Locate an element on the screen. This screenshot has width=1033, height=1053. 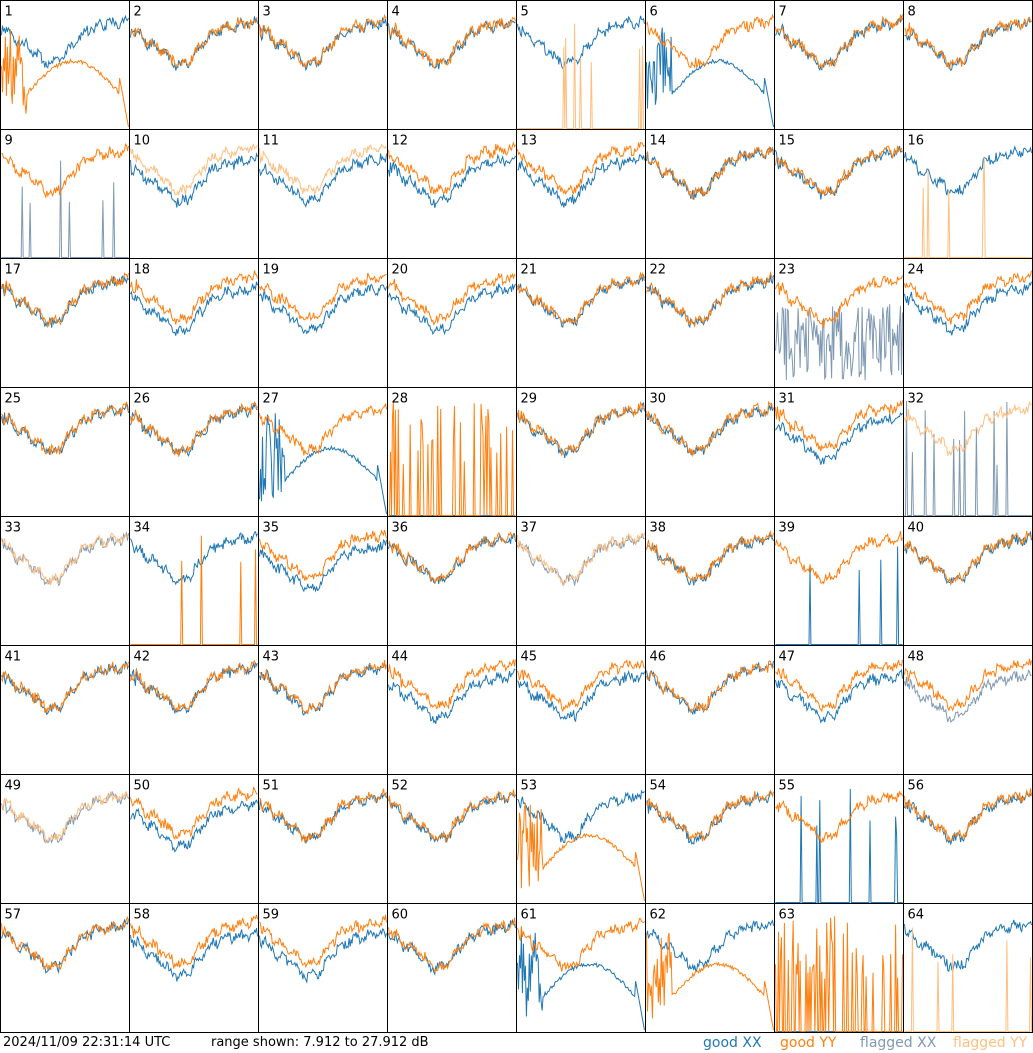
antenna-panel-9: 9 is located at coordinates (65, 196).